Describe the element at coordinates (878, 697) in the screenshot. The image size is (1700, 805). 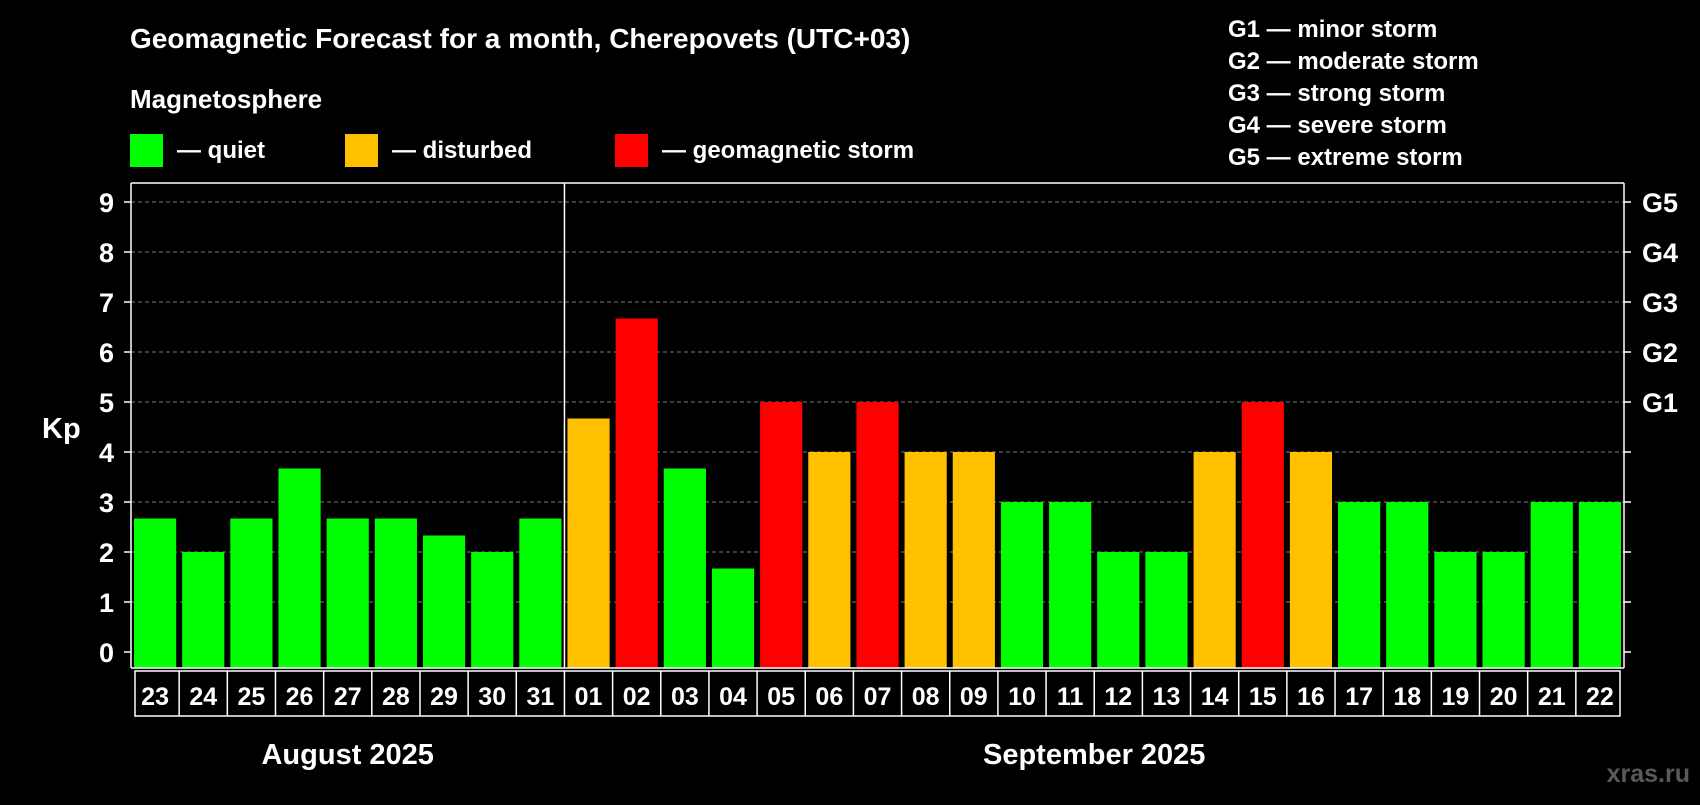
I see `x-tick-label: 07` at that location.